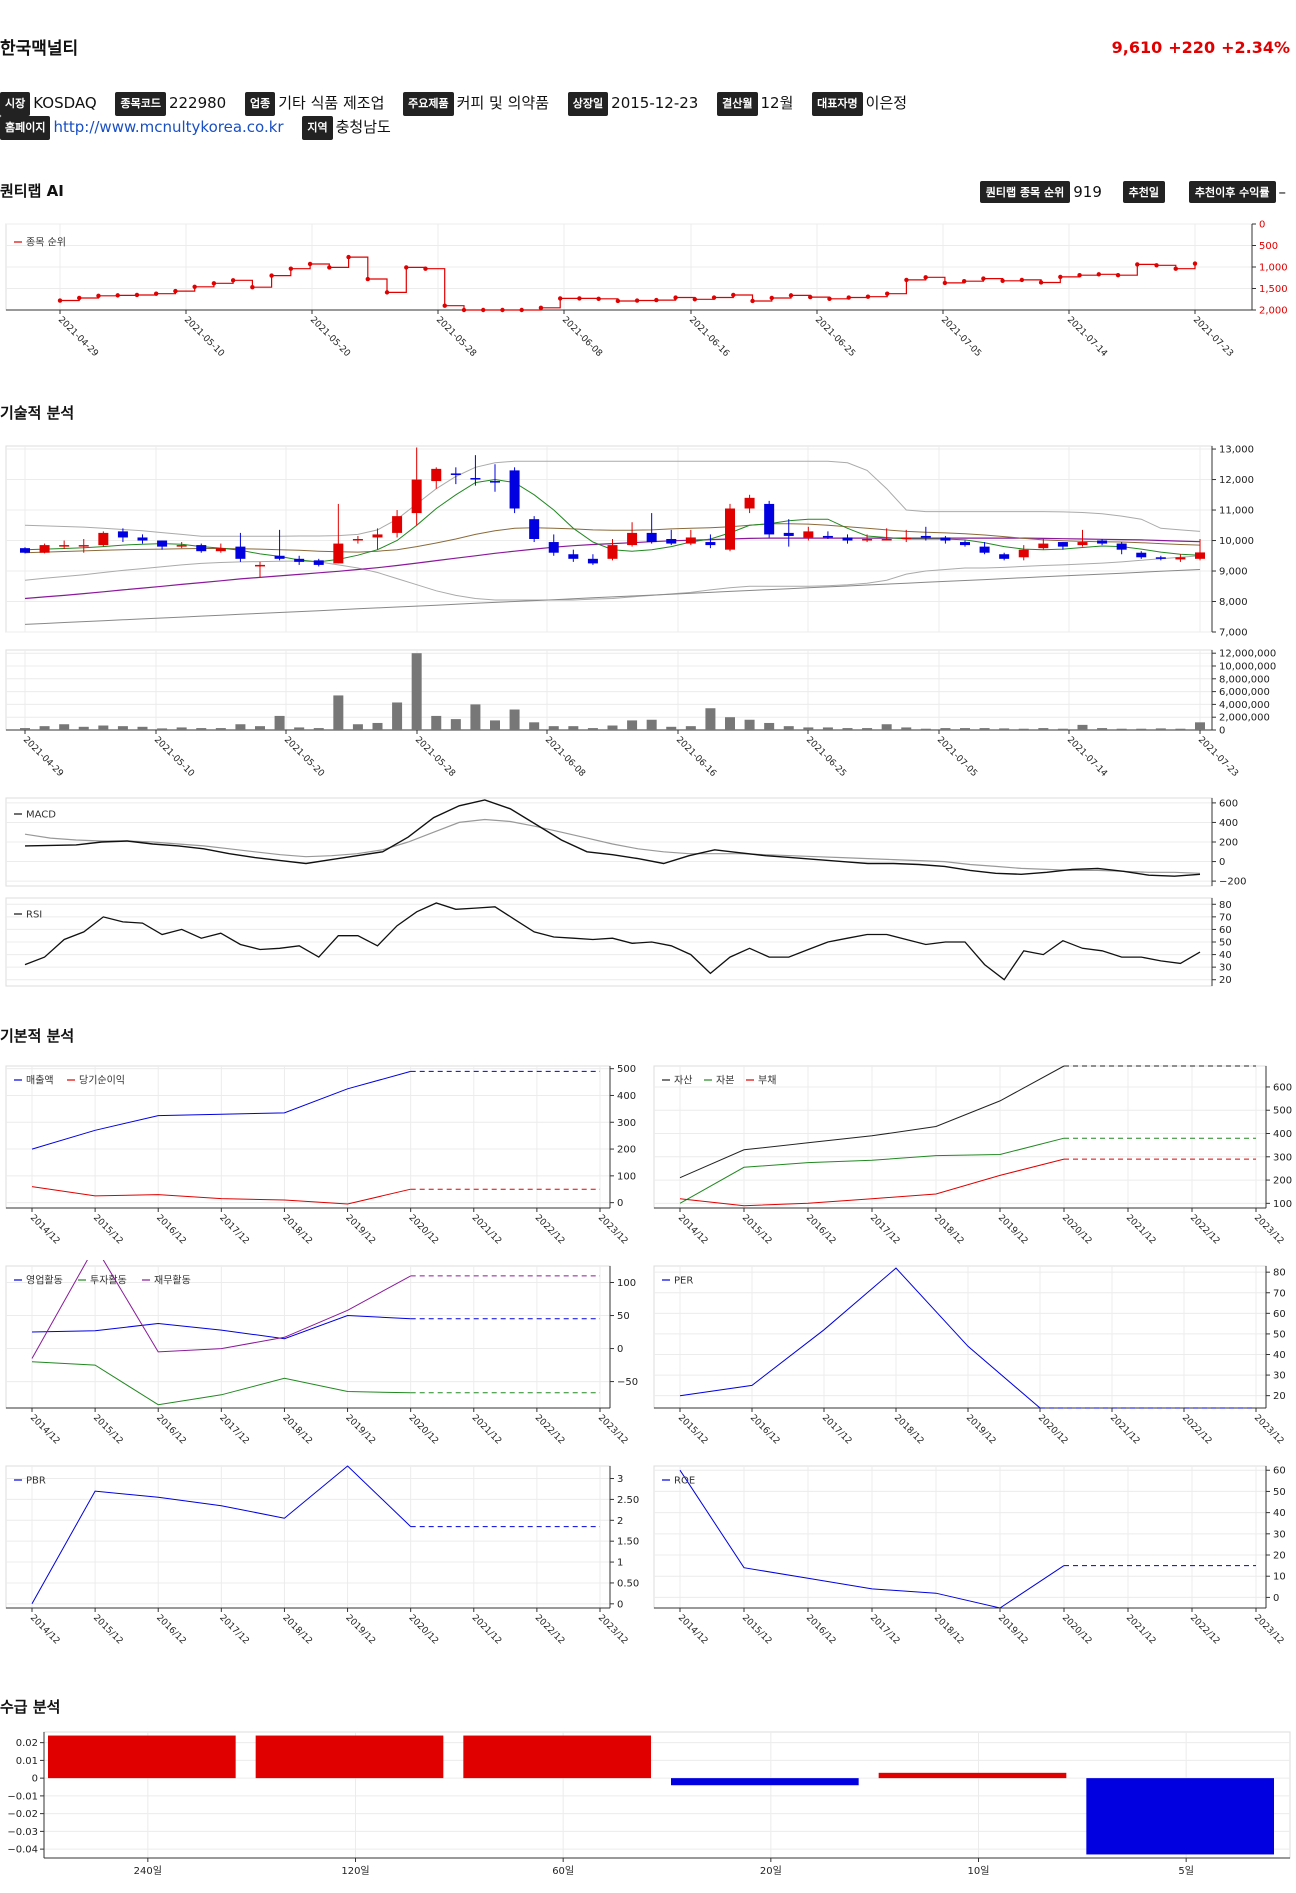  What do you see at coordinates (765, 1430) in the screenshot?
I see `per-x-tick-label: 2016/12` at bounding box center [765, 1430].